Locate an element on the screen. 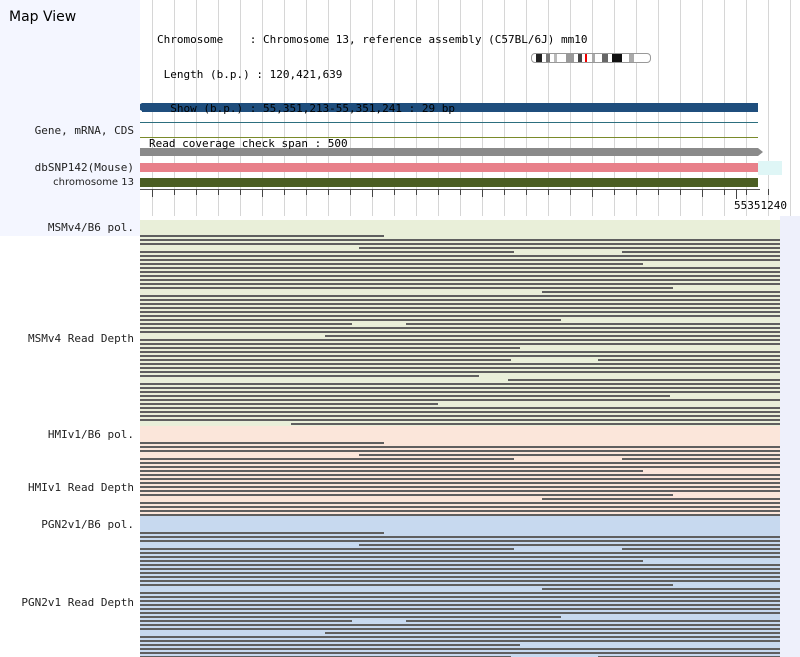 This screenshot has width=800, height=657. gene-bar is located at coordinates (450, 107).